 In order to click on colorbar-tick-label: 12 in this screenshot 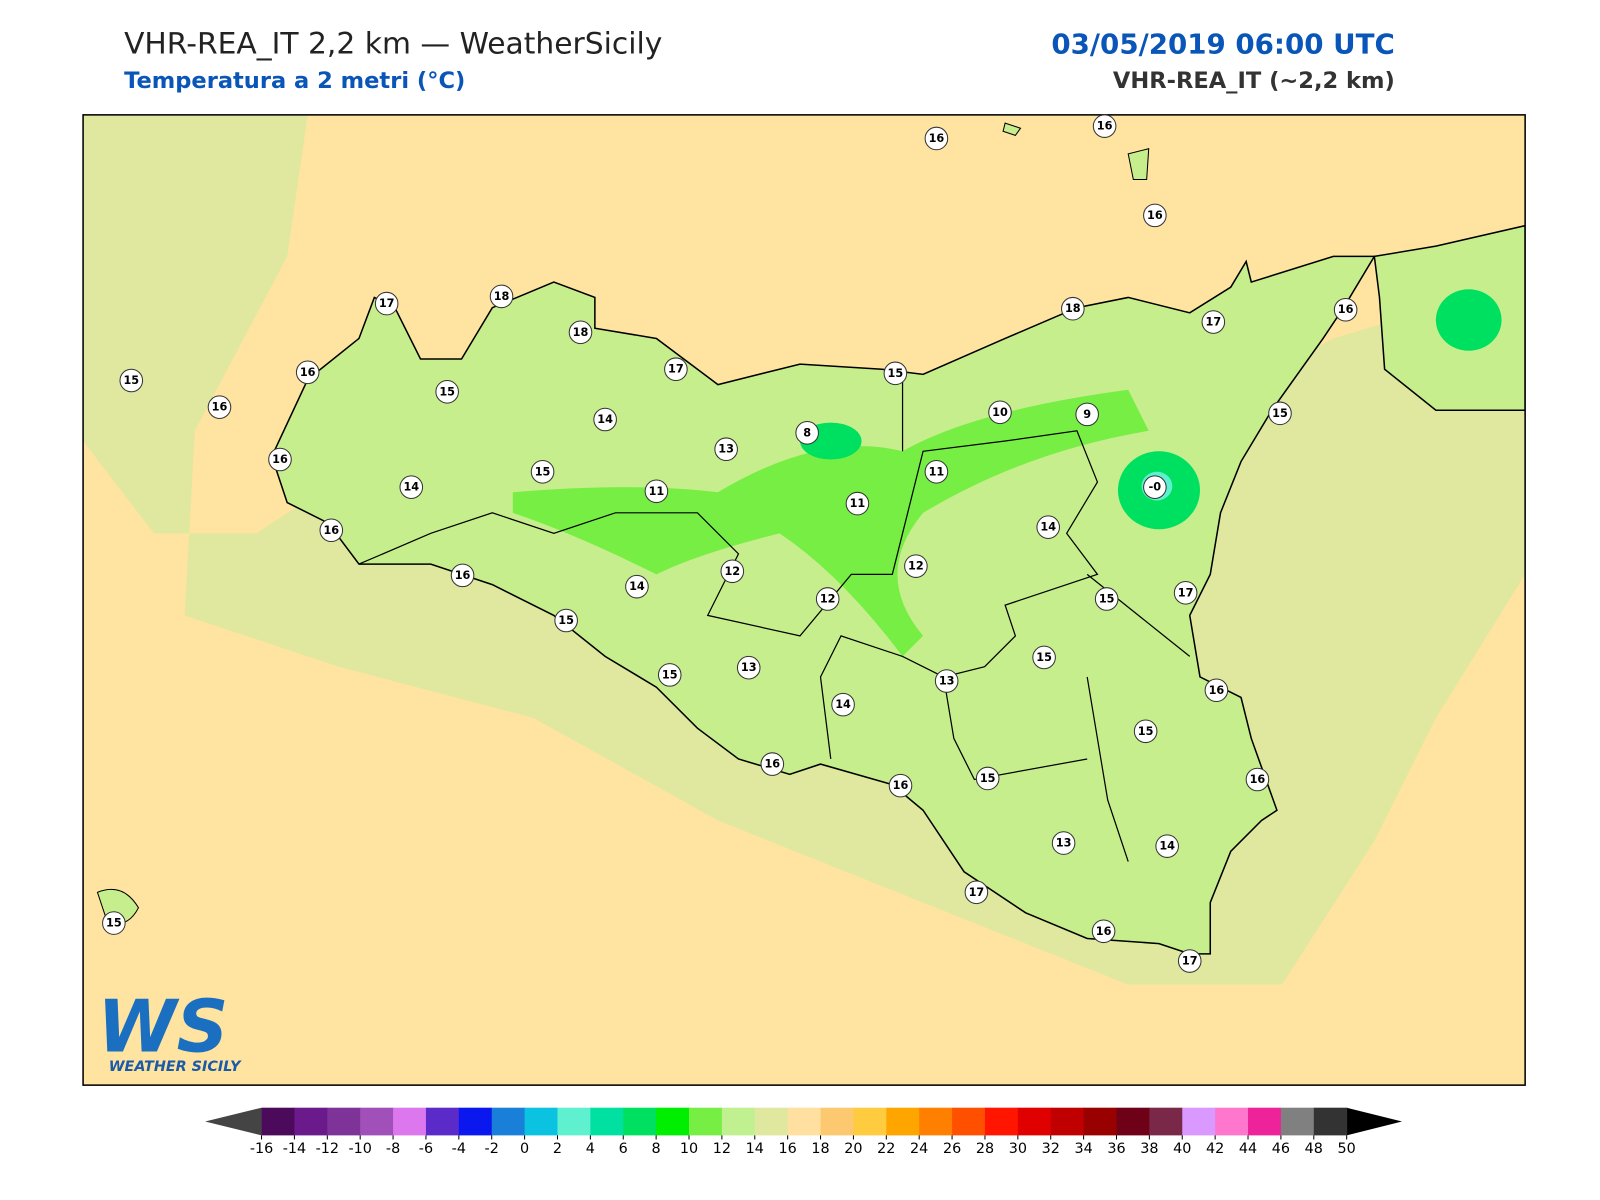, I will do `click(722, 1149)`.